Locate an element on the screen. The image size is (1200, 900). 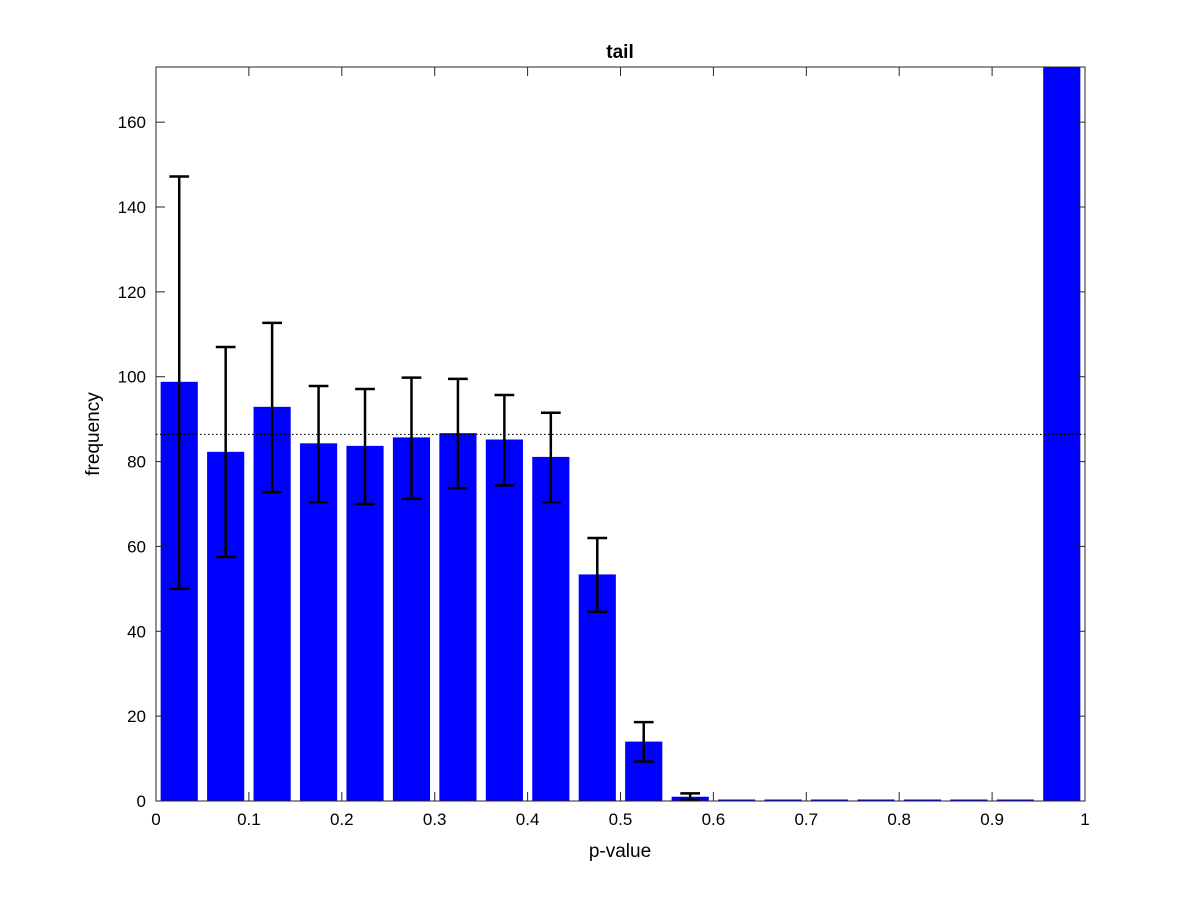
x-tick-label: 0 is located at coordinates (155, 819).